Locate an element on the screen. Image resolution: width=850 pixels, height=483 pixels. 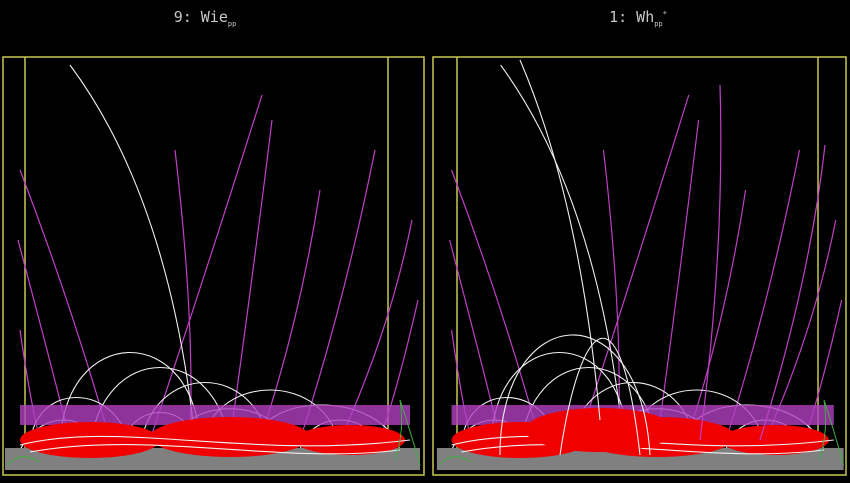
panel-title: 9: Wiepp is located at coordinates (205, 18).